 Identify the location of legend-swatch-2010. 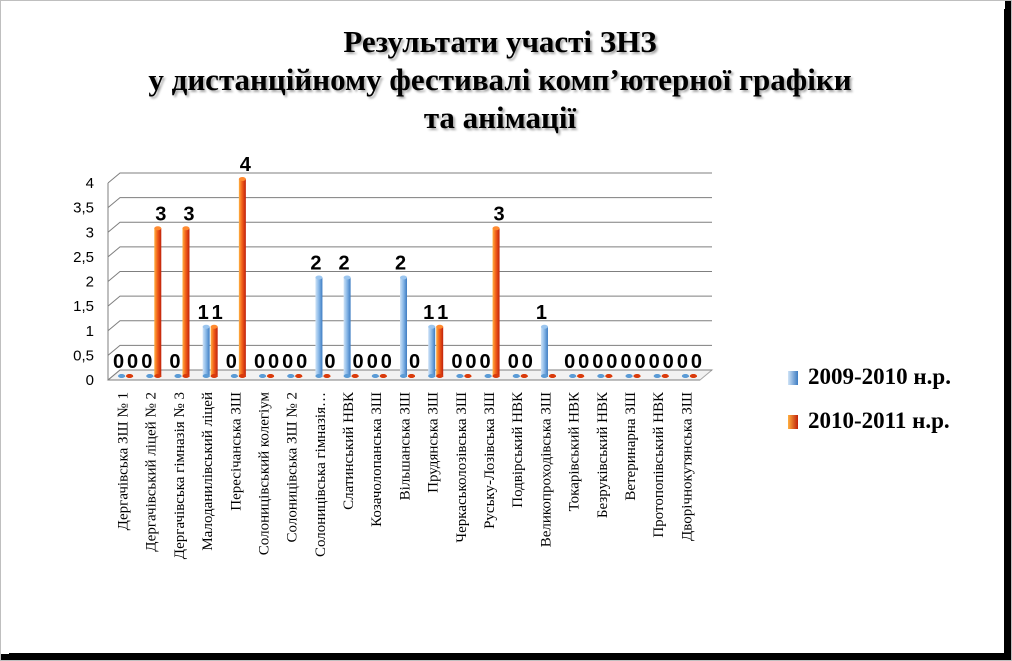
(793, 422).